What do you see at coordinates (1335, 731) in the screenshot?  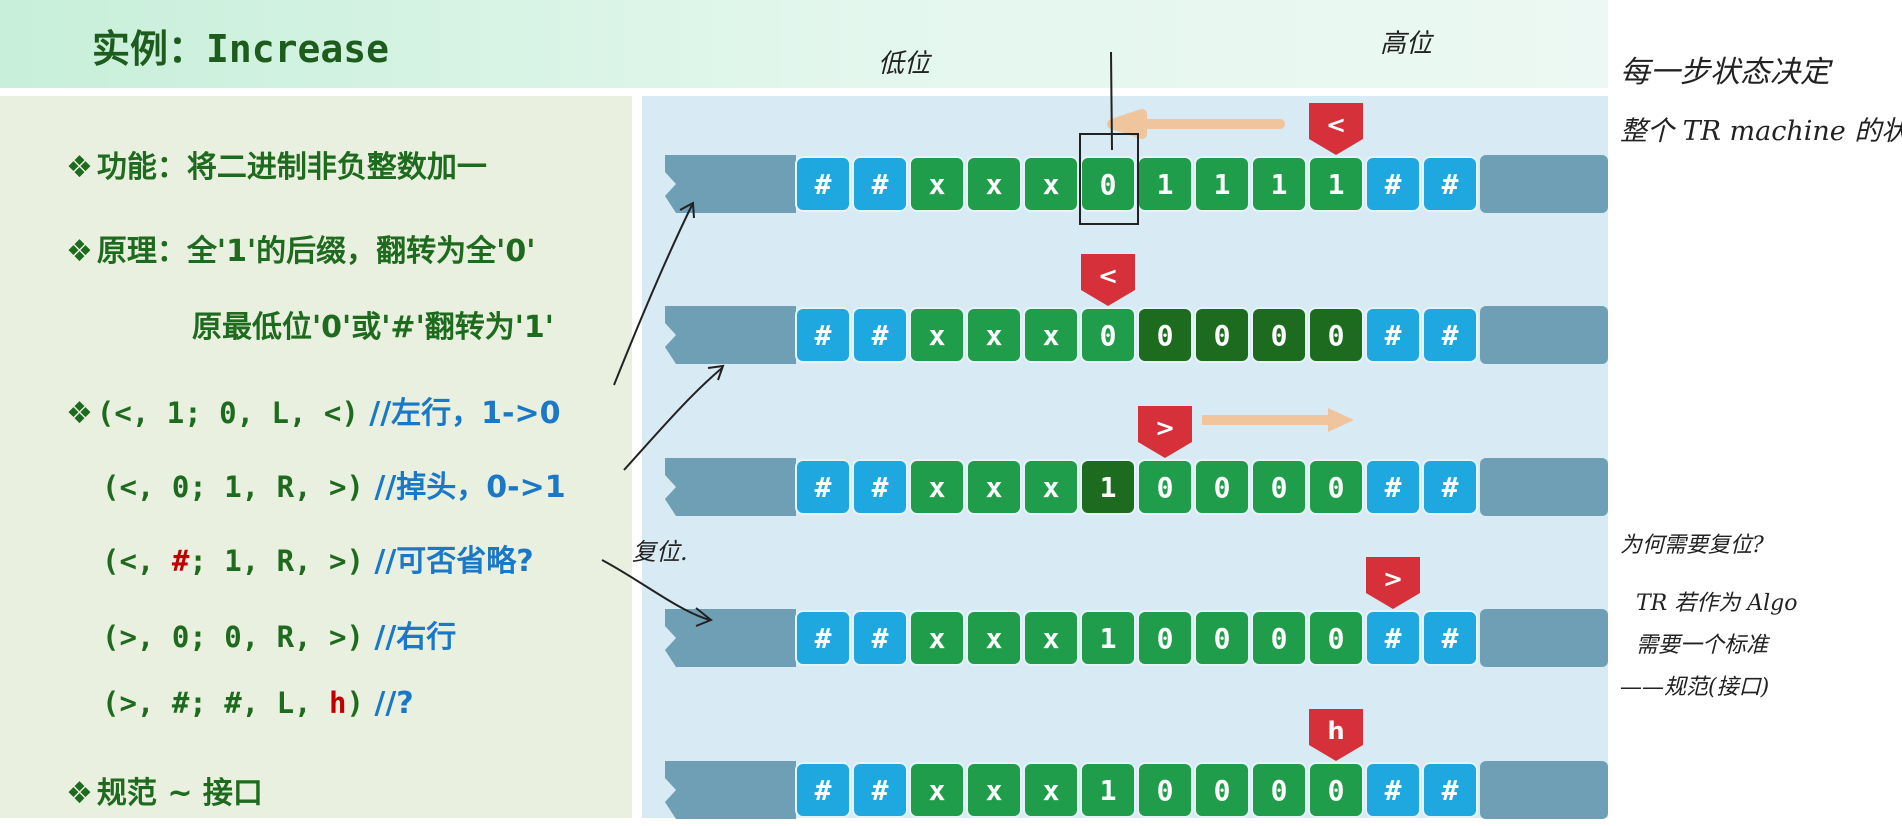 I see `head-symbol: h` at bounding box center [1335, 731].